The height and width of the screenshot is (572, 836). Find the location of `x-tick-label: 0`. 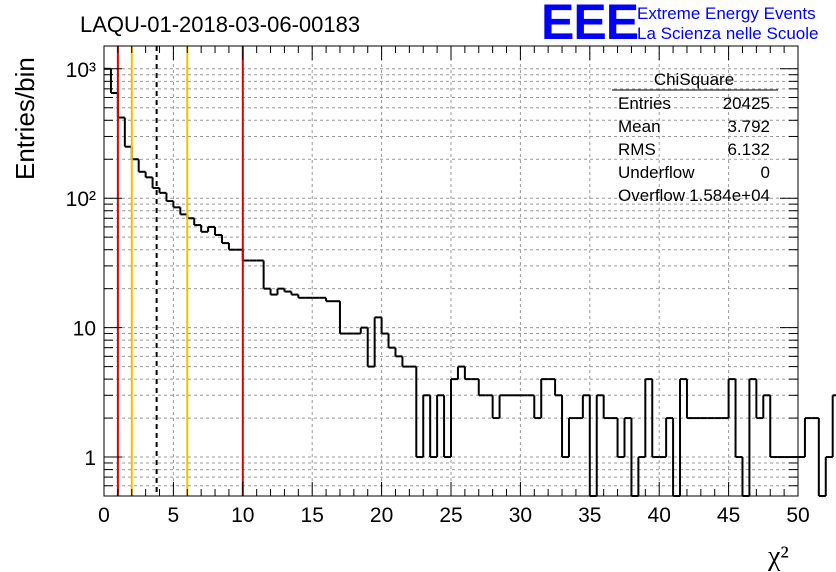

x-tick-label: 0 is located at coordinates (104, 515).